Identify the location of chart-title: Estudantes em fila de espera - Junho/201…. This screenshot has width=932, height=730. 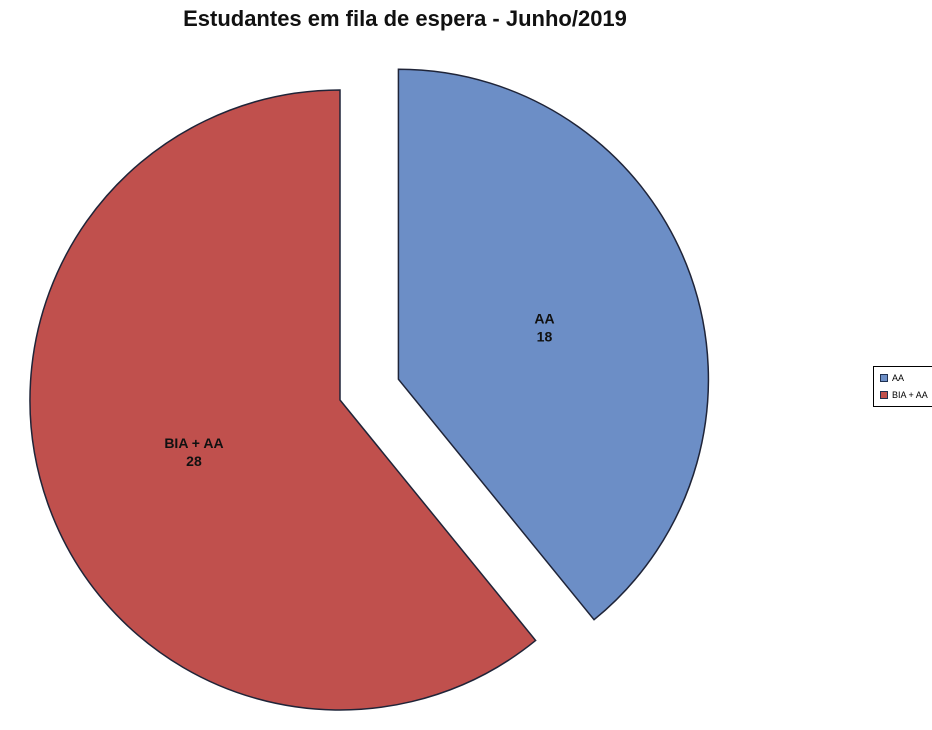
(405, 18).